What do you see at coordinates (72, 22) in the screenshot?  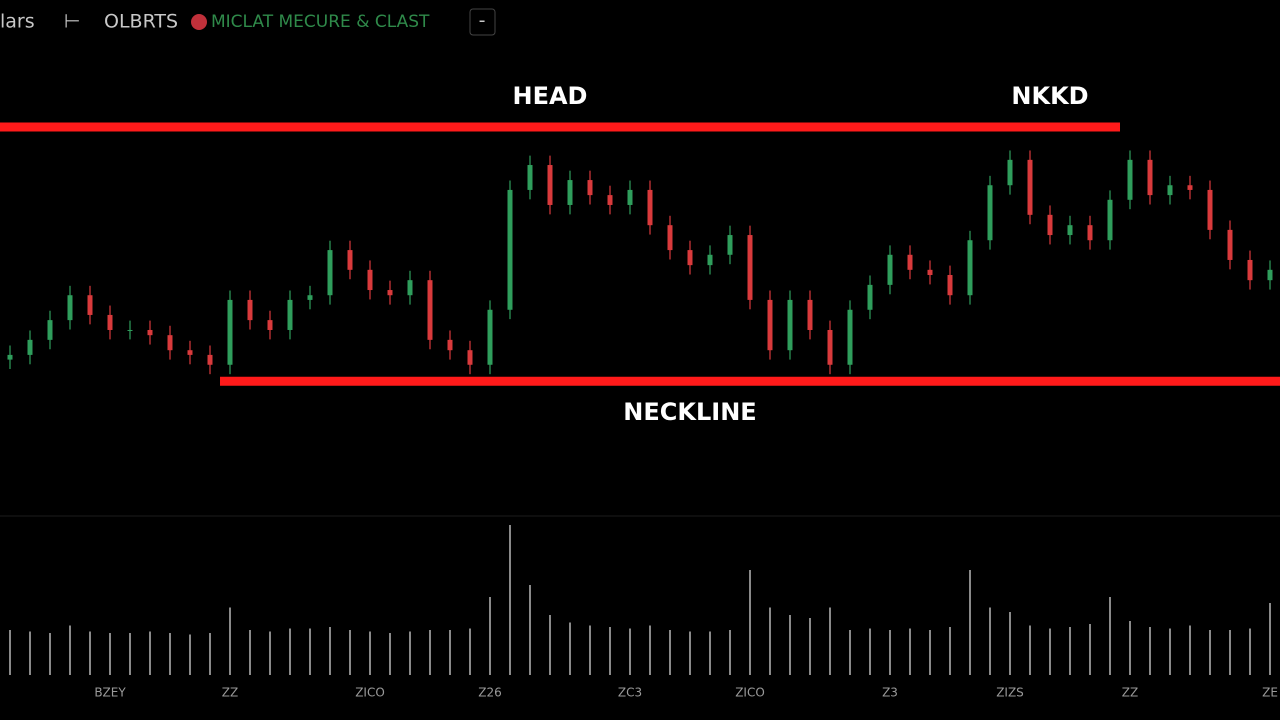 I see `toolbar-item: ⊢` at bounding box center [72, 22].